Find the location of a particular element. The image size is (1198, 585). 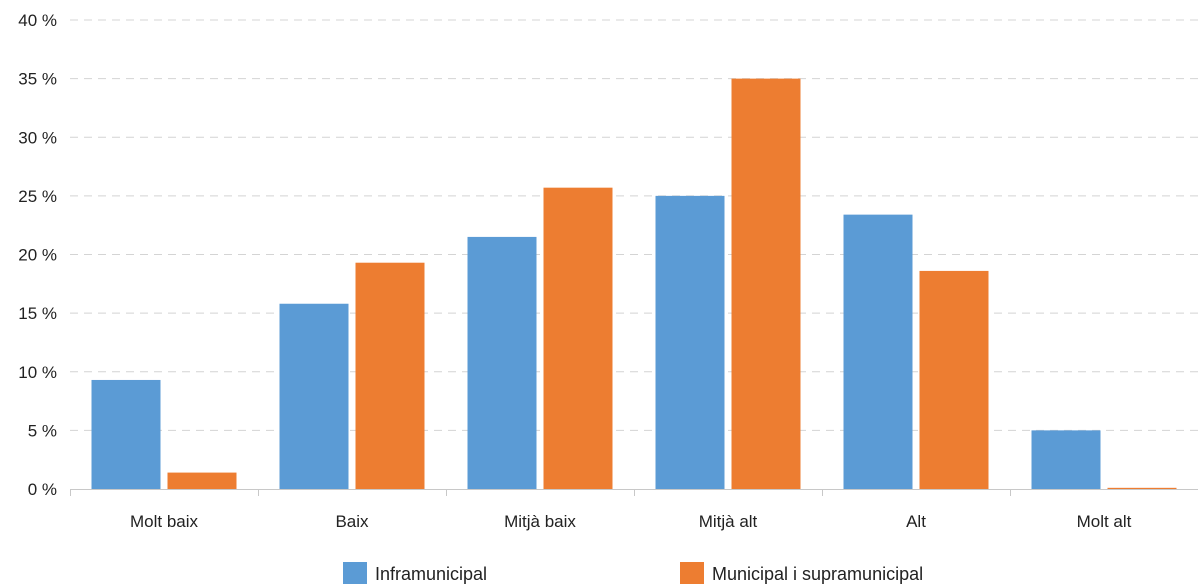

legend: Inframunicipal Municipal i supramunicipal is located at coordinates (633, 573).